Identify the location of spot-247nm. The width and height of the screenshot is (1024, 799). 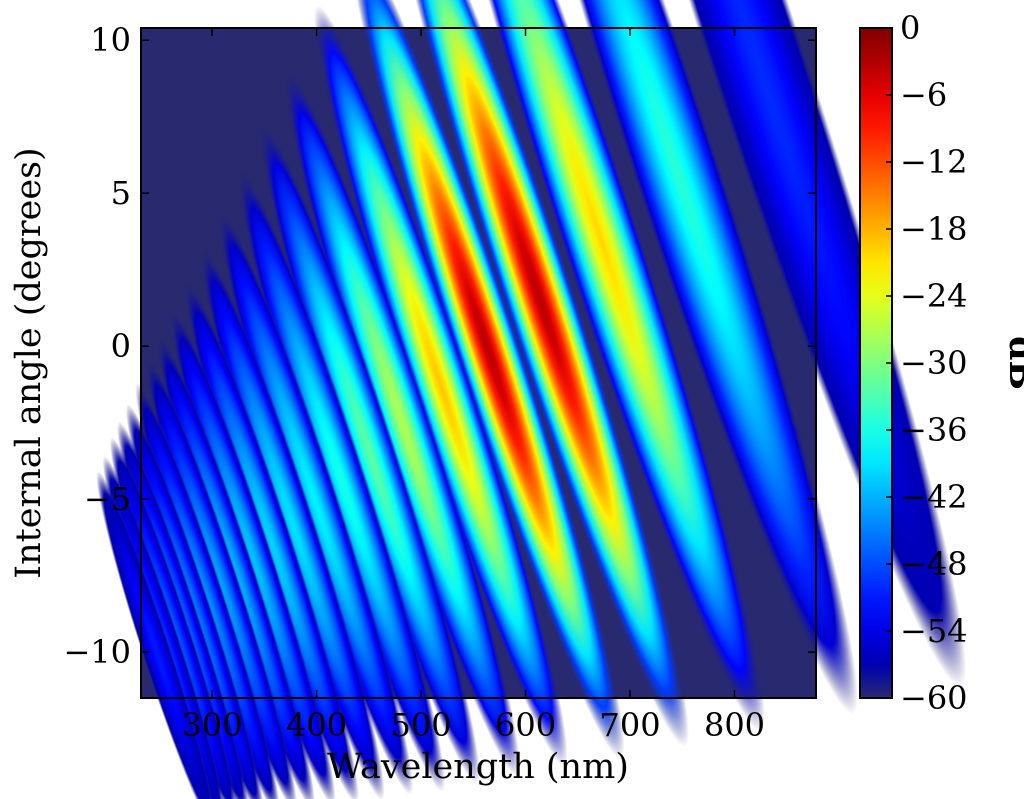
(157, 634).